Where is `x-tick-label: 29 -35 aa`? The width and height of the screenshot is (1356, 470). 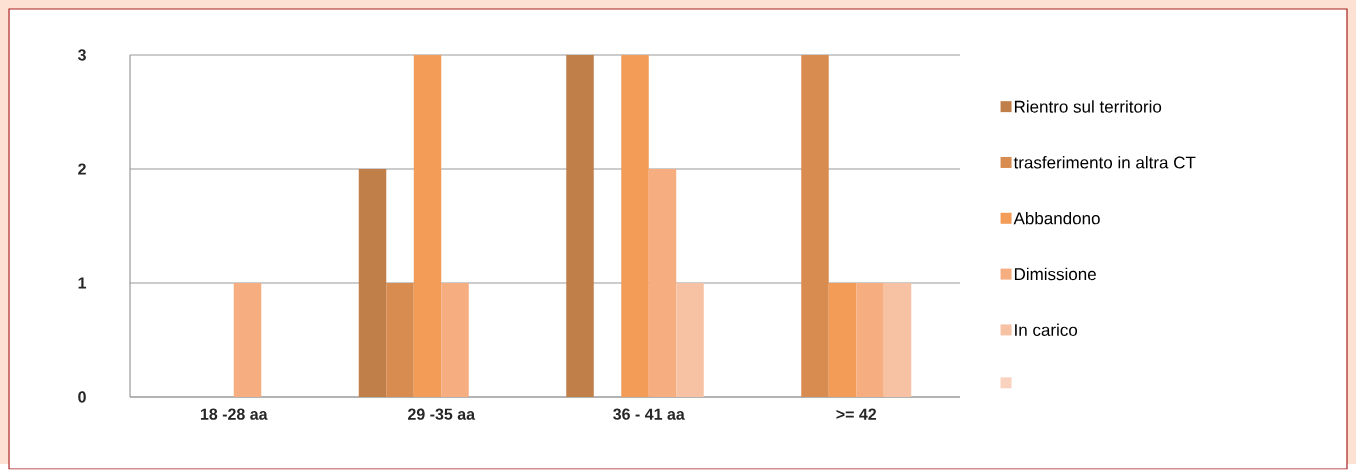
x-tick-label: 29 -35 aa is located at coordinates (442, 414).